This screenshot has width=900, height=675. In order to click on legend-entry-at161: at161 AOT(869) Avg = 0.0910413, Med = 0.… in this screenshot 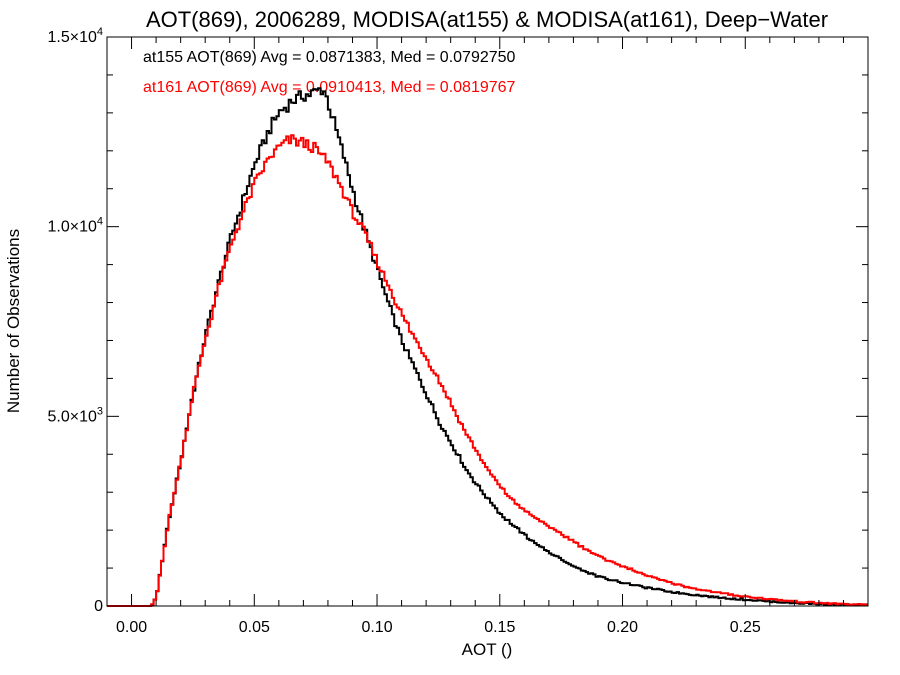, I will do `click(329, 87)`.